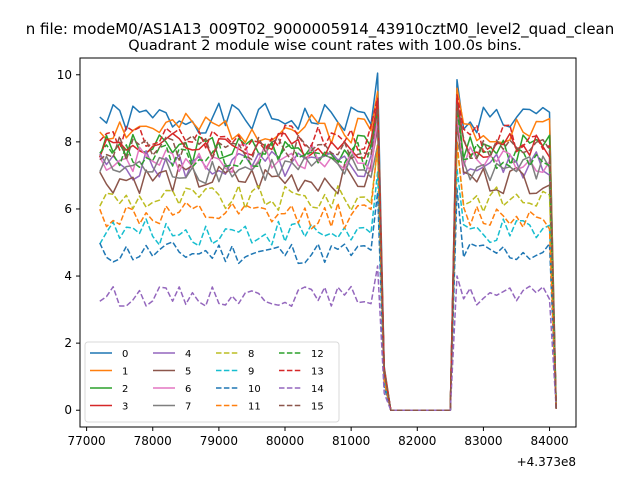  What do you see at coordinates (68, 276) in the screenshot?
I see `y-tick-label: 4` at bounding box center [68, 276].